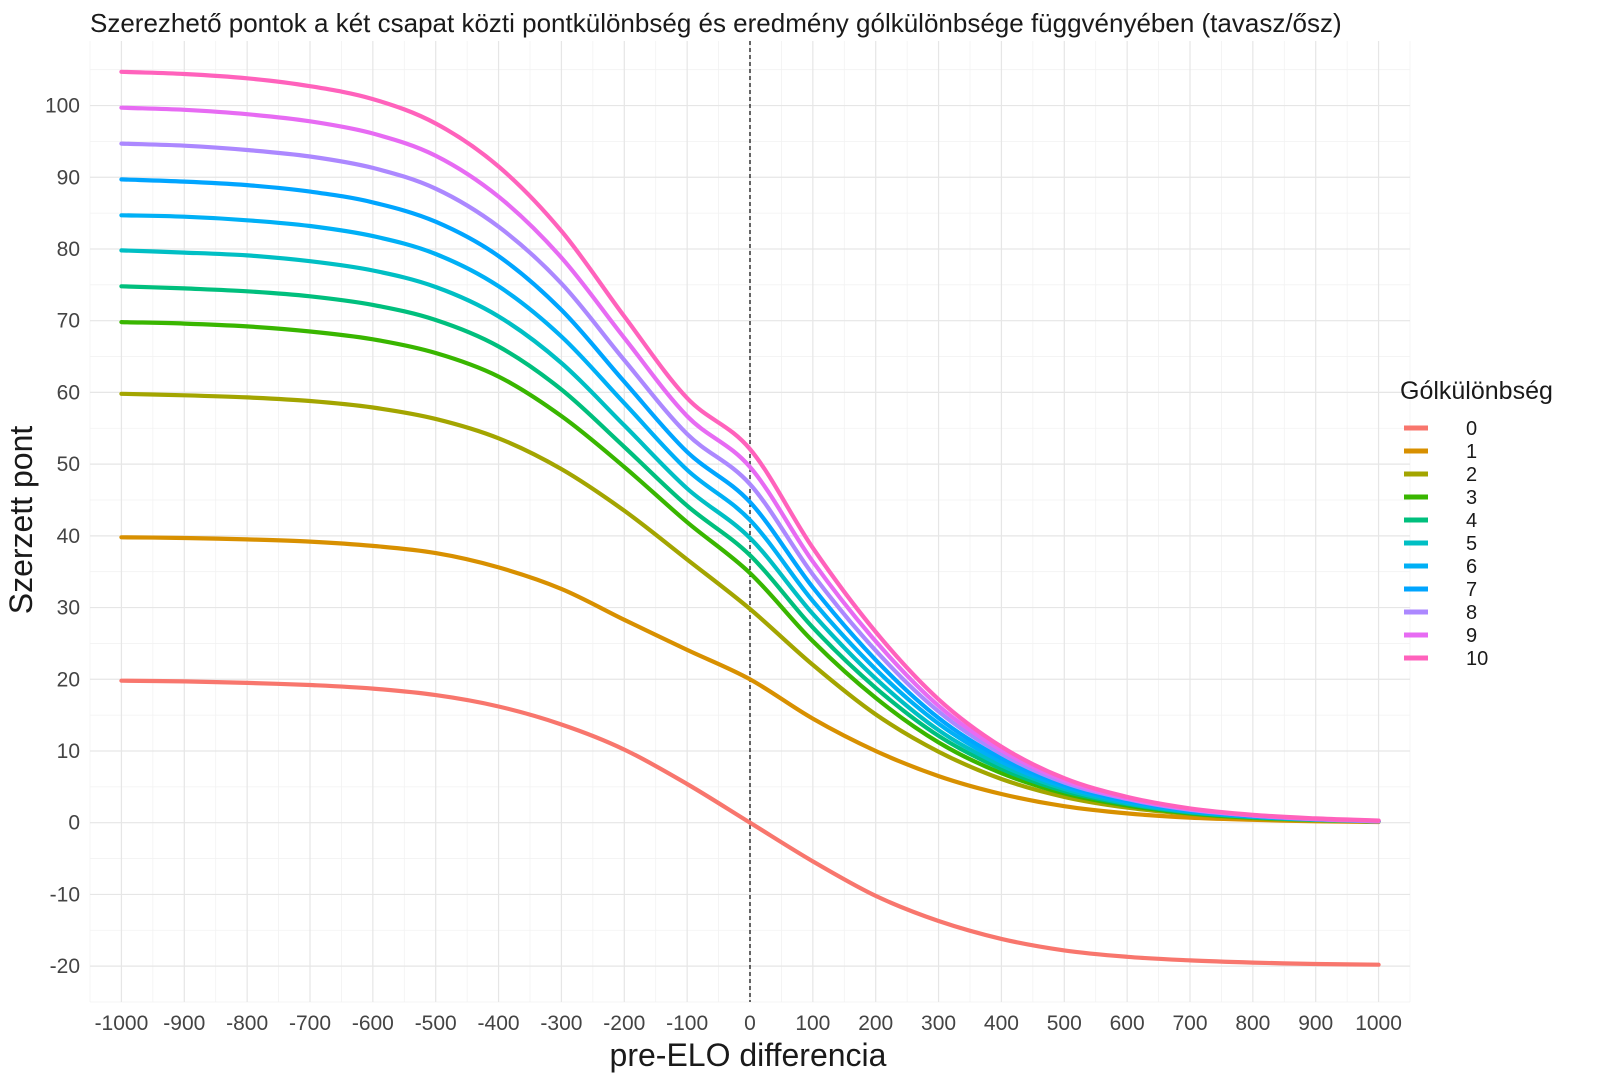 The image size is (1600, 1077). What do you see at coordinates (1001, 1023) in the screenshot?
I see `x-tick-label: 400` at bounding box center [1001, 1023].